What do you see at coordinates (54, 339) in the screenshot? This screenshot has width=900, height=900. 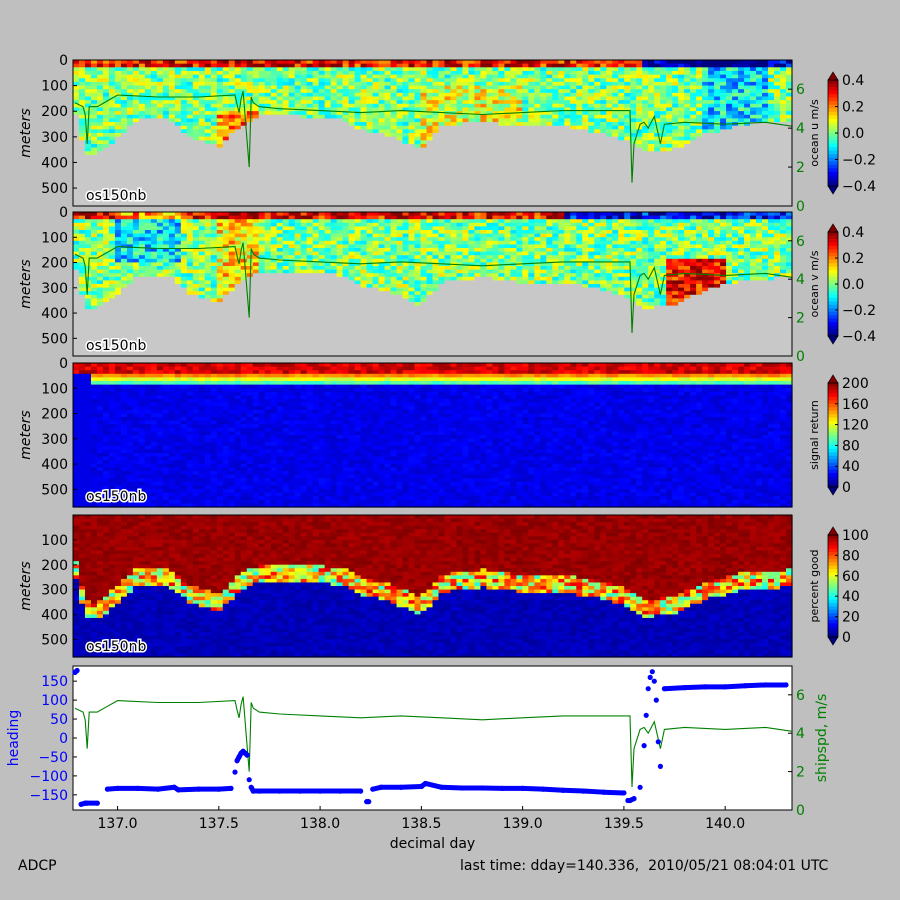 I see `depth-tick-label: 500` at bounding box center [54, 339].